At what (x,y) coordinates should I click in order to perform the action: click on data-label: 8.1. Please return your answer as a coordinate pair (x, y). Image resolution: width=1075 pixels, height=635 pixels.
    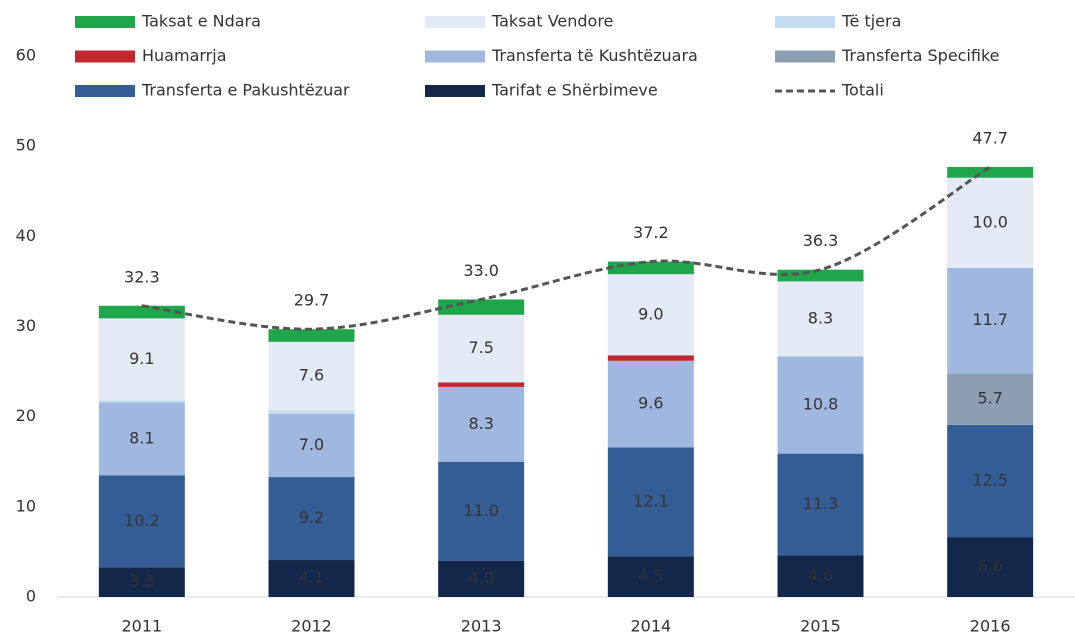
    Looking at the image, I should click on (141, 437).